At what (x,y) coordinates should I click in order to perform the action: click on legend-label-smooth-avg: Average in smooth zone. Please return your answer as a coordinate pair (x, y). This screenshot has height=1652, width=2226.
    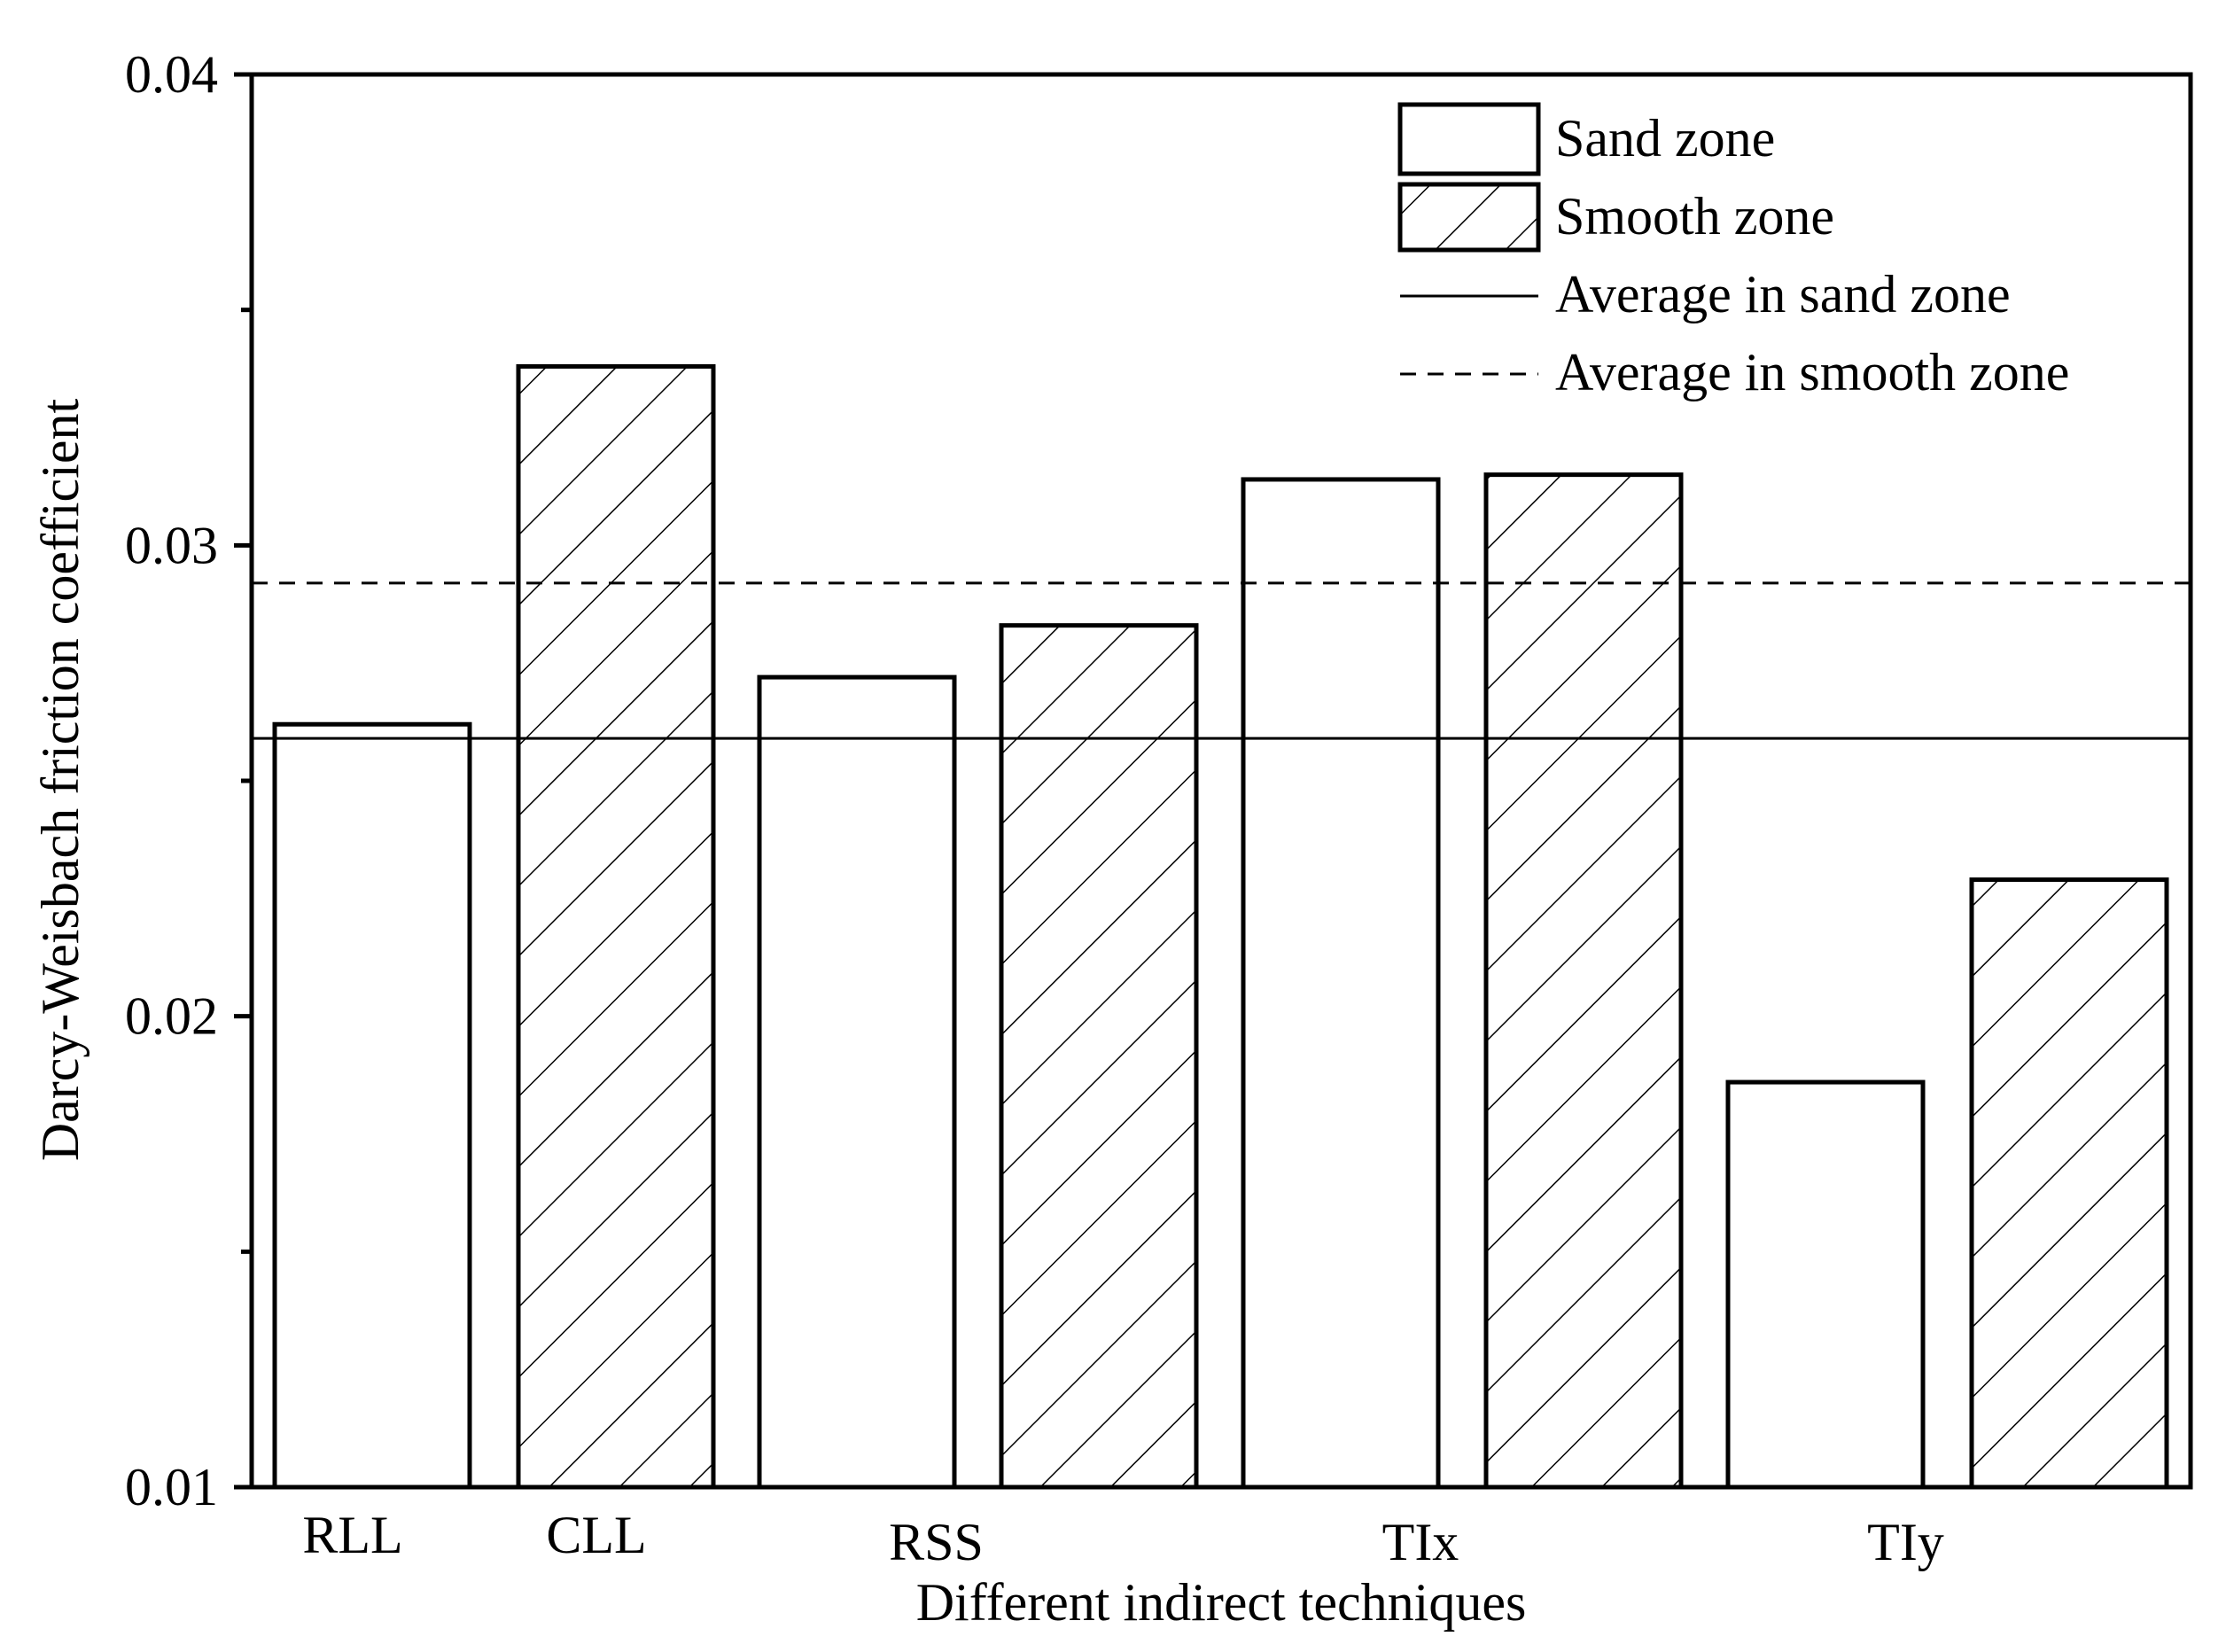
    Looking at the image, I should click on (1812, 372).